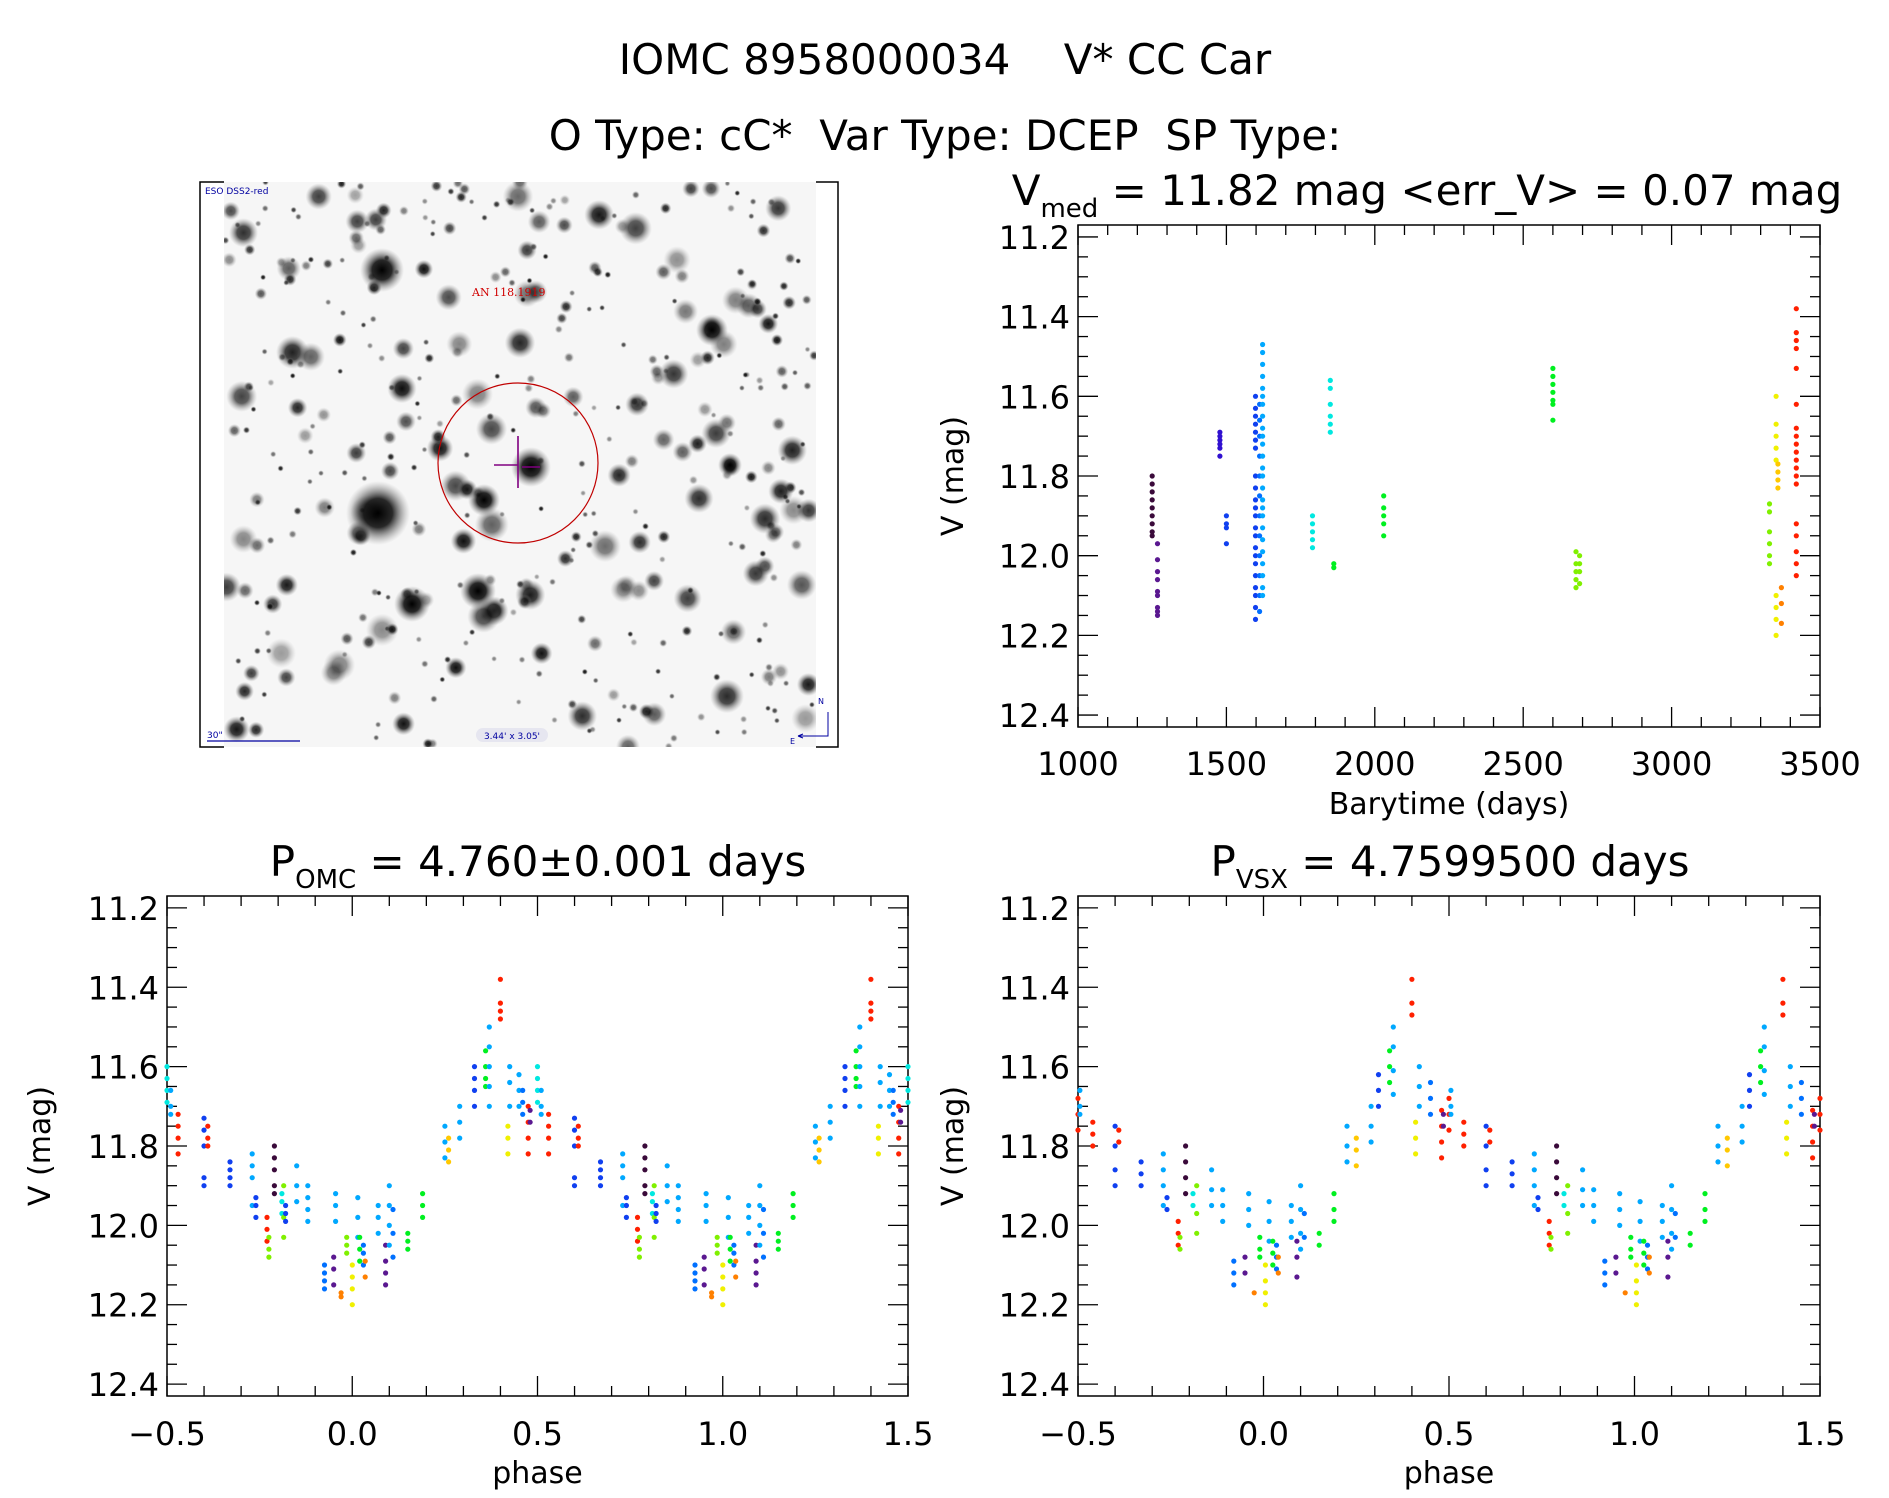  I want to click on x-axis-label: phase, so click(537, 1473).